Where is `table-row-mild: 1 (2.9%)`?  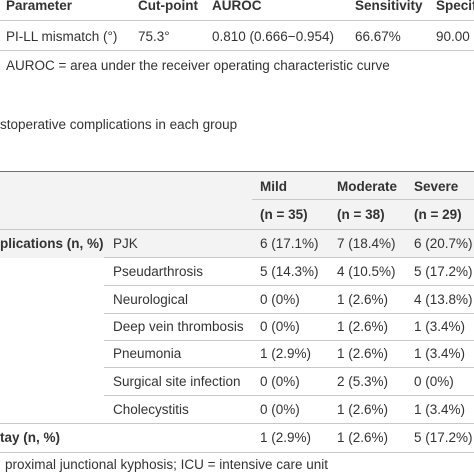
table-row-mild: 1 (2.9%) is located at coordinates (286, 353).